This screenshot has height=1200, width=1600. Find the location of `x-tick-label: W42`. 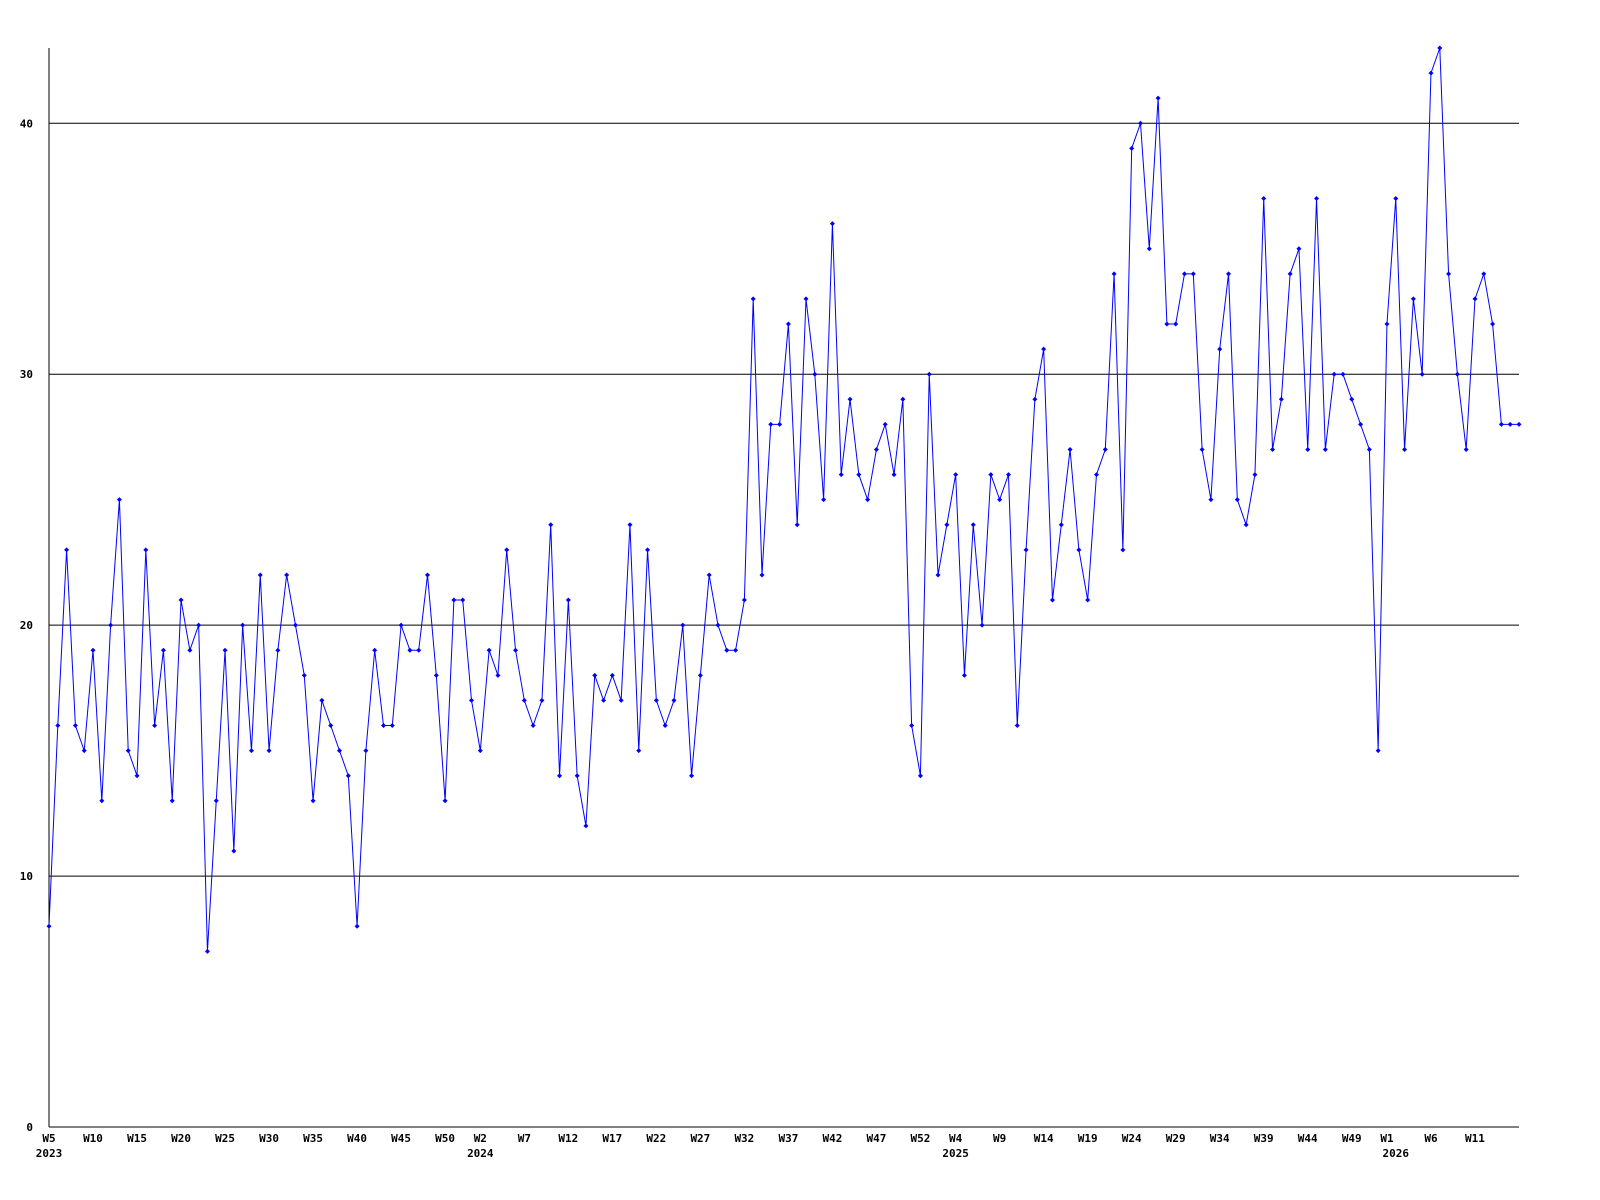

x-tick-label: W42 is located at coordinates (832, 1138).